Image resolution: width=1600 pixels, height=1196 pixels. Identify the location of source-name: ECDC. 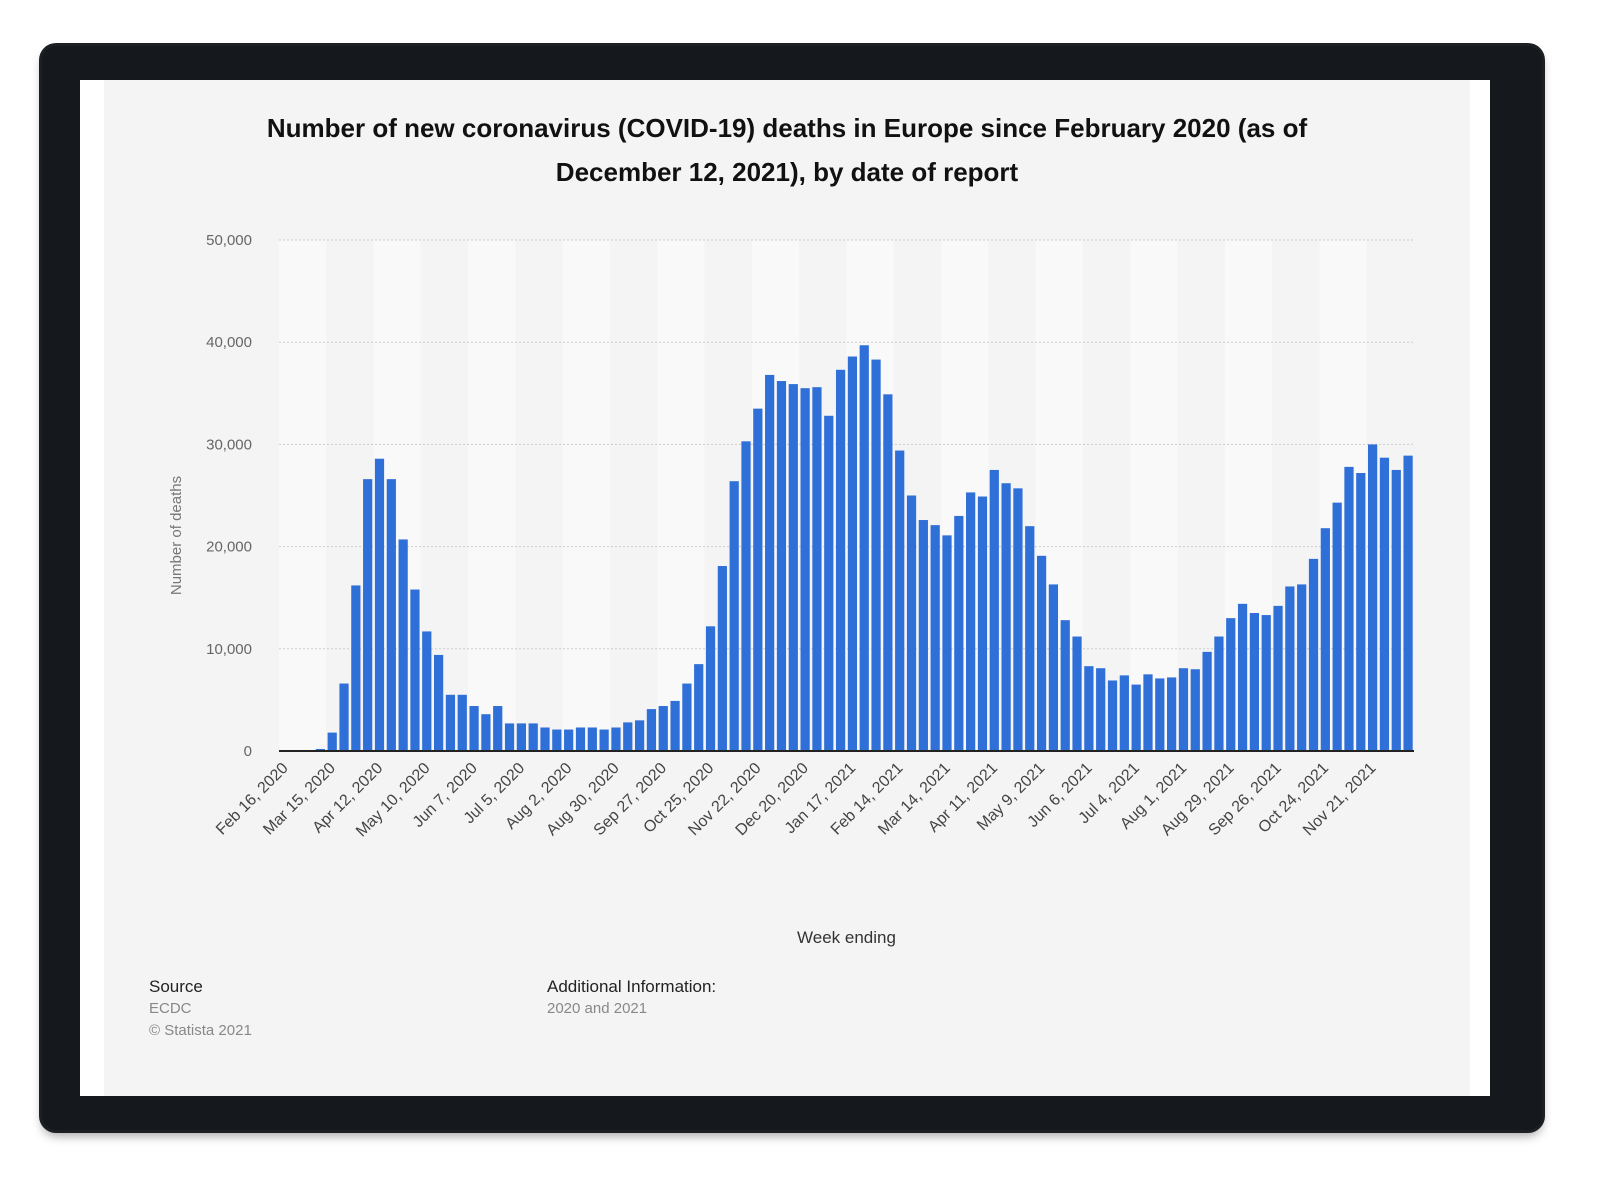
(170, 1008).